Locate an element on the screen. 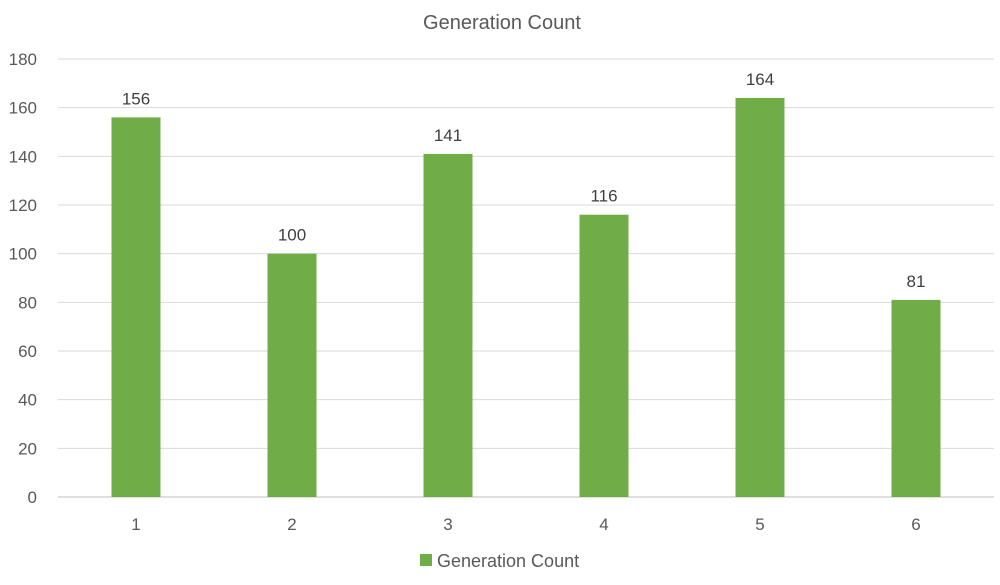 This screenshot has height=585, width=1000. y-tick-label-120: 120 is located at coordinates (23, 205).